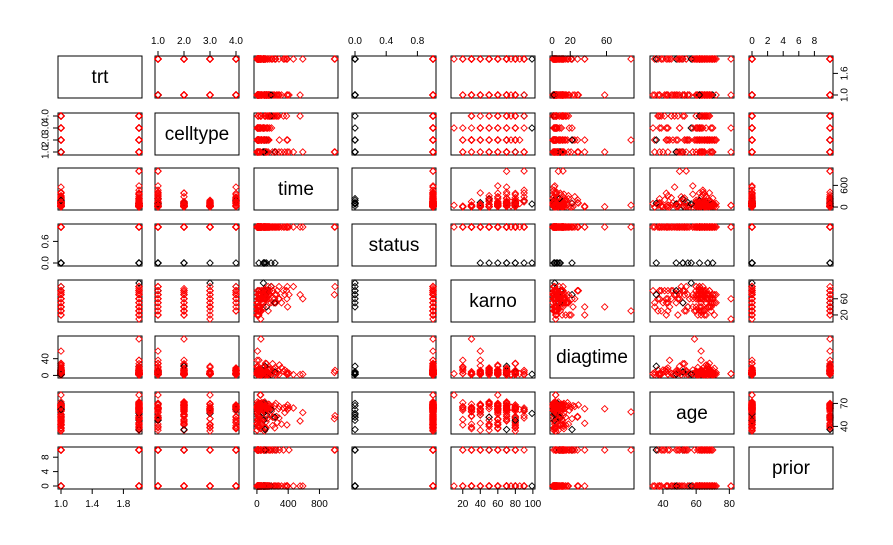 This screenshot has width=893, height=545. Describe the element at coordinates (296, 77) in the screenshot. I see `panel-trt-vs-time` at that location.